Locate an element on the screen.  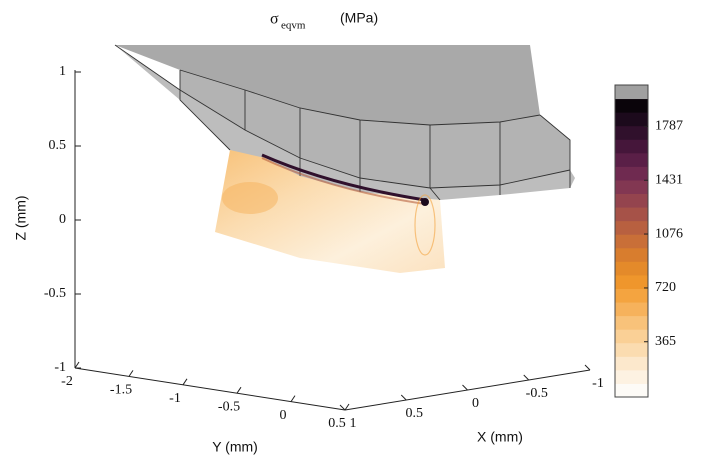
x-tick-label: 1 is located at coordinates (353, 423).